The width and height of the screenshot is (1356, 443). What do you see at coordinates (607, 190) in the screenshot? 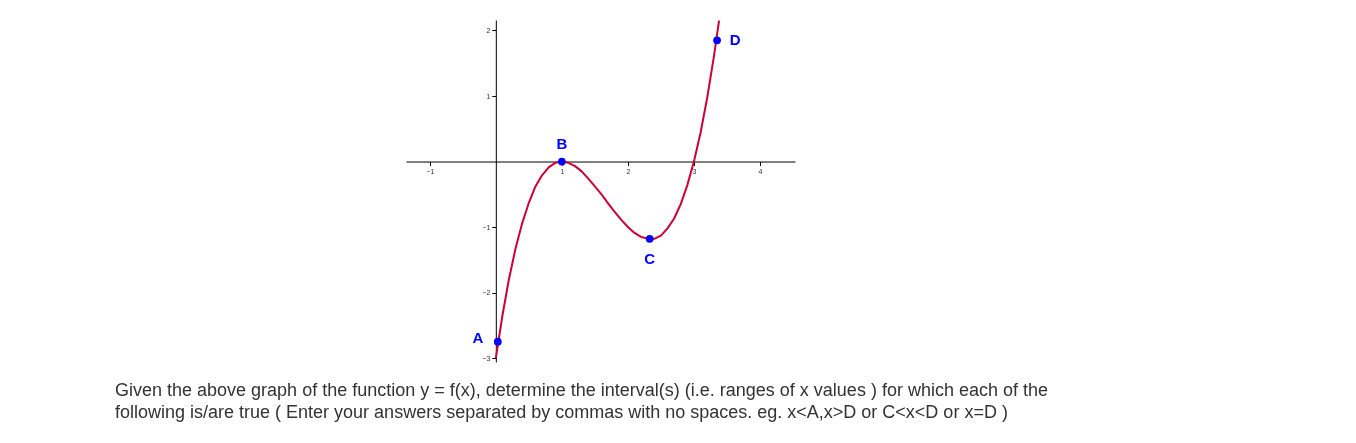
I see `line-series` at bounding box center [607, 190].